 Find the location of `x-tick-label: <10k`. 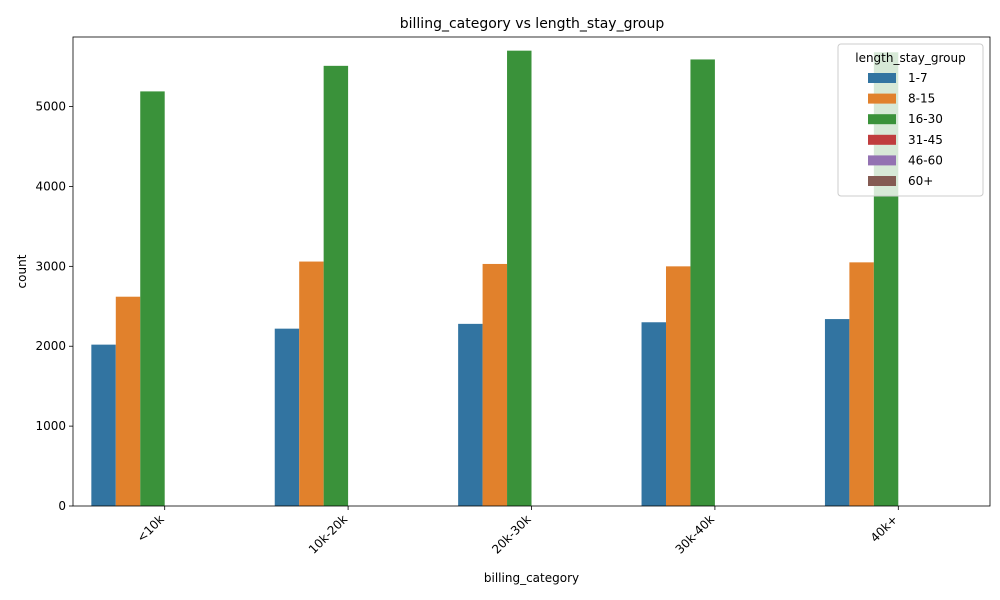

x-tick-label: <10k is located at coordinates (150, 528).